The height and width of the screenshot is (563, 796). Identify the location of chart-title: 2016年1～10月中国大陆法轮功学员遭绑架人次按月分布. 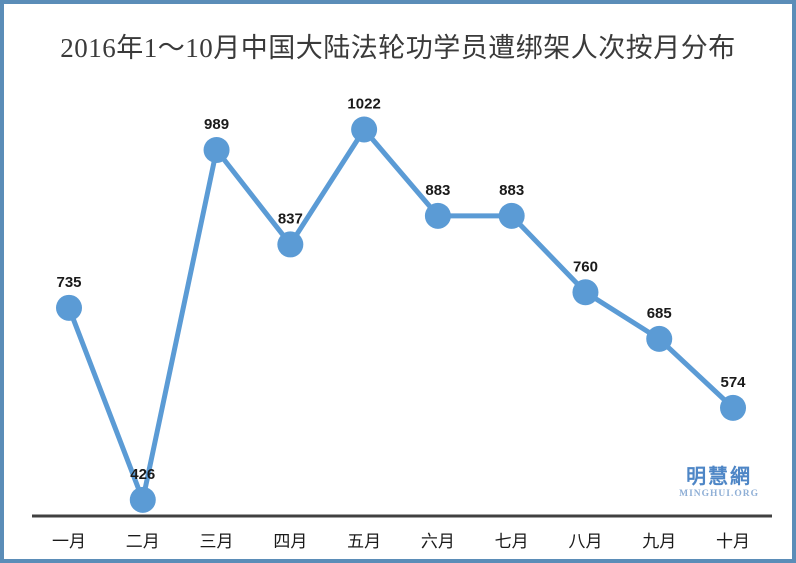
(398, 48).